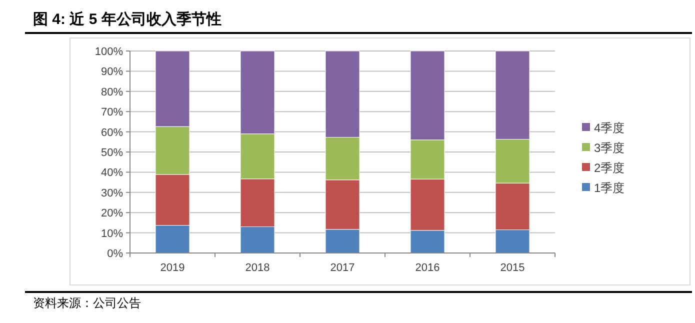 Image resolution: width=695 pixels, height=323 pixels. I want to click on x-tick-label: 2016, so click(427, 268).